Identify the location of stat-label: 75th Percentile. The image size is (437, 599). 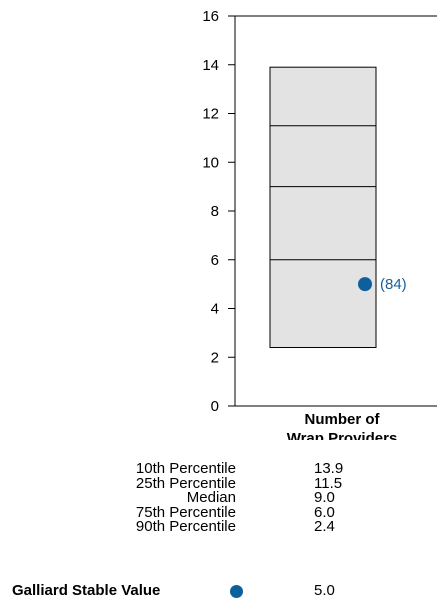
(185, 512).